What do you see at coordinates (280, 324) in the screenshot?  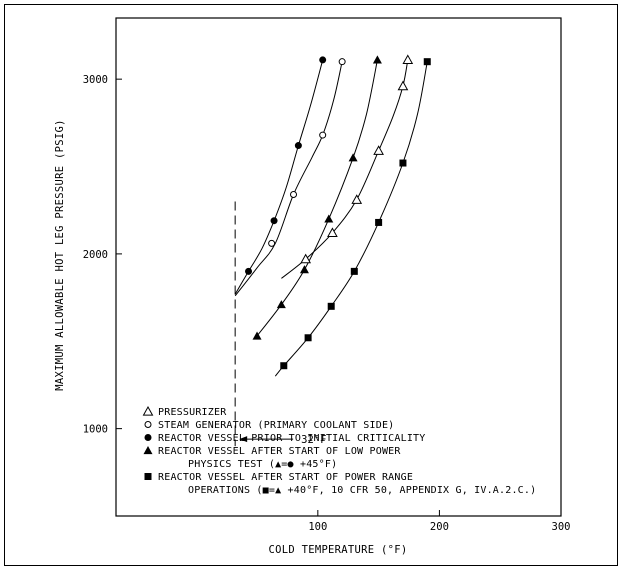 I see `temperature-limit-line: 32°F` at bounding box center [280, 324].